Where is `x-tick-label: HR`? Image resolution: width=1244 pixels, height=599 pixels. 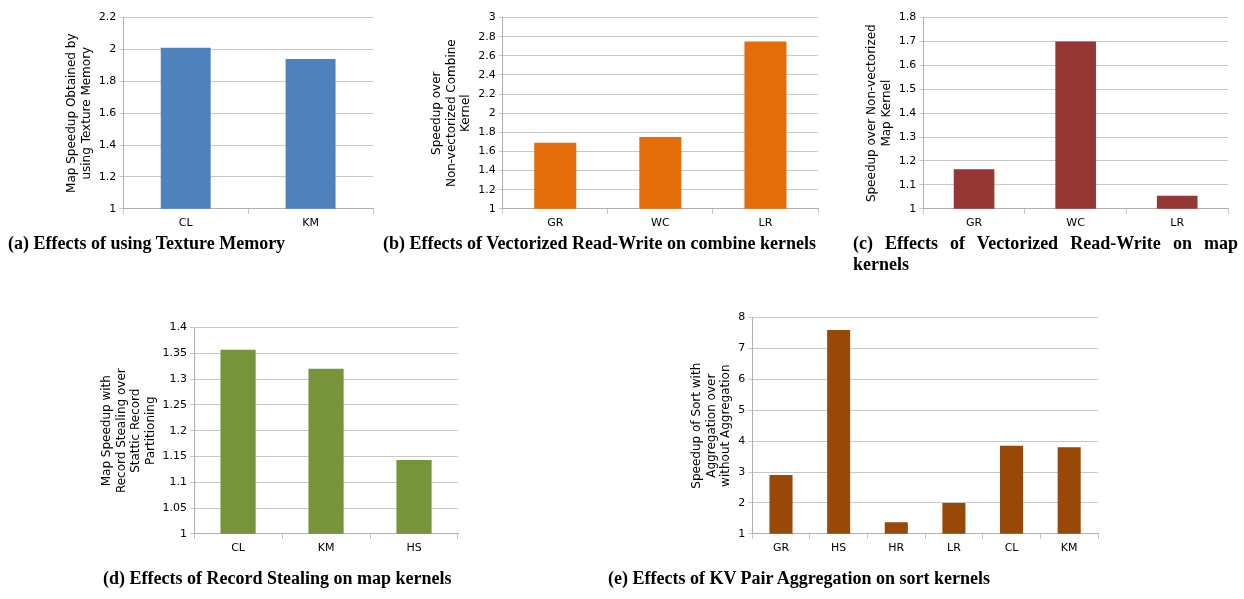 x-tick-label: HR is located at coordinates (896, 548).